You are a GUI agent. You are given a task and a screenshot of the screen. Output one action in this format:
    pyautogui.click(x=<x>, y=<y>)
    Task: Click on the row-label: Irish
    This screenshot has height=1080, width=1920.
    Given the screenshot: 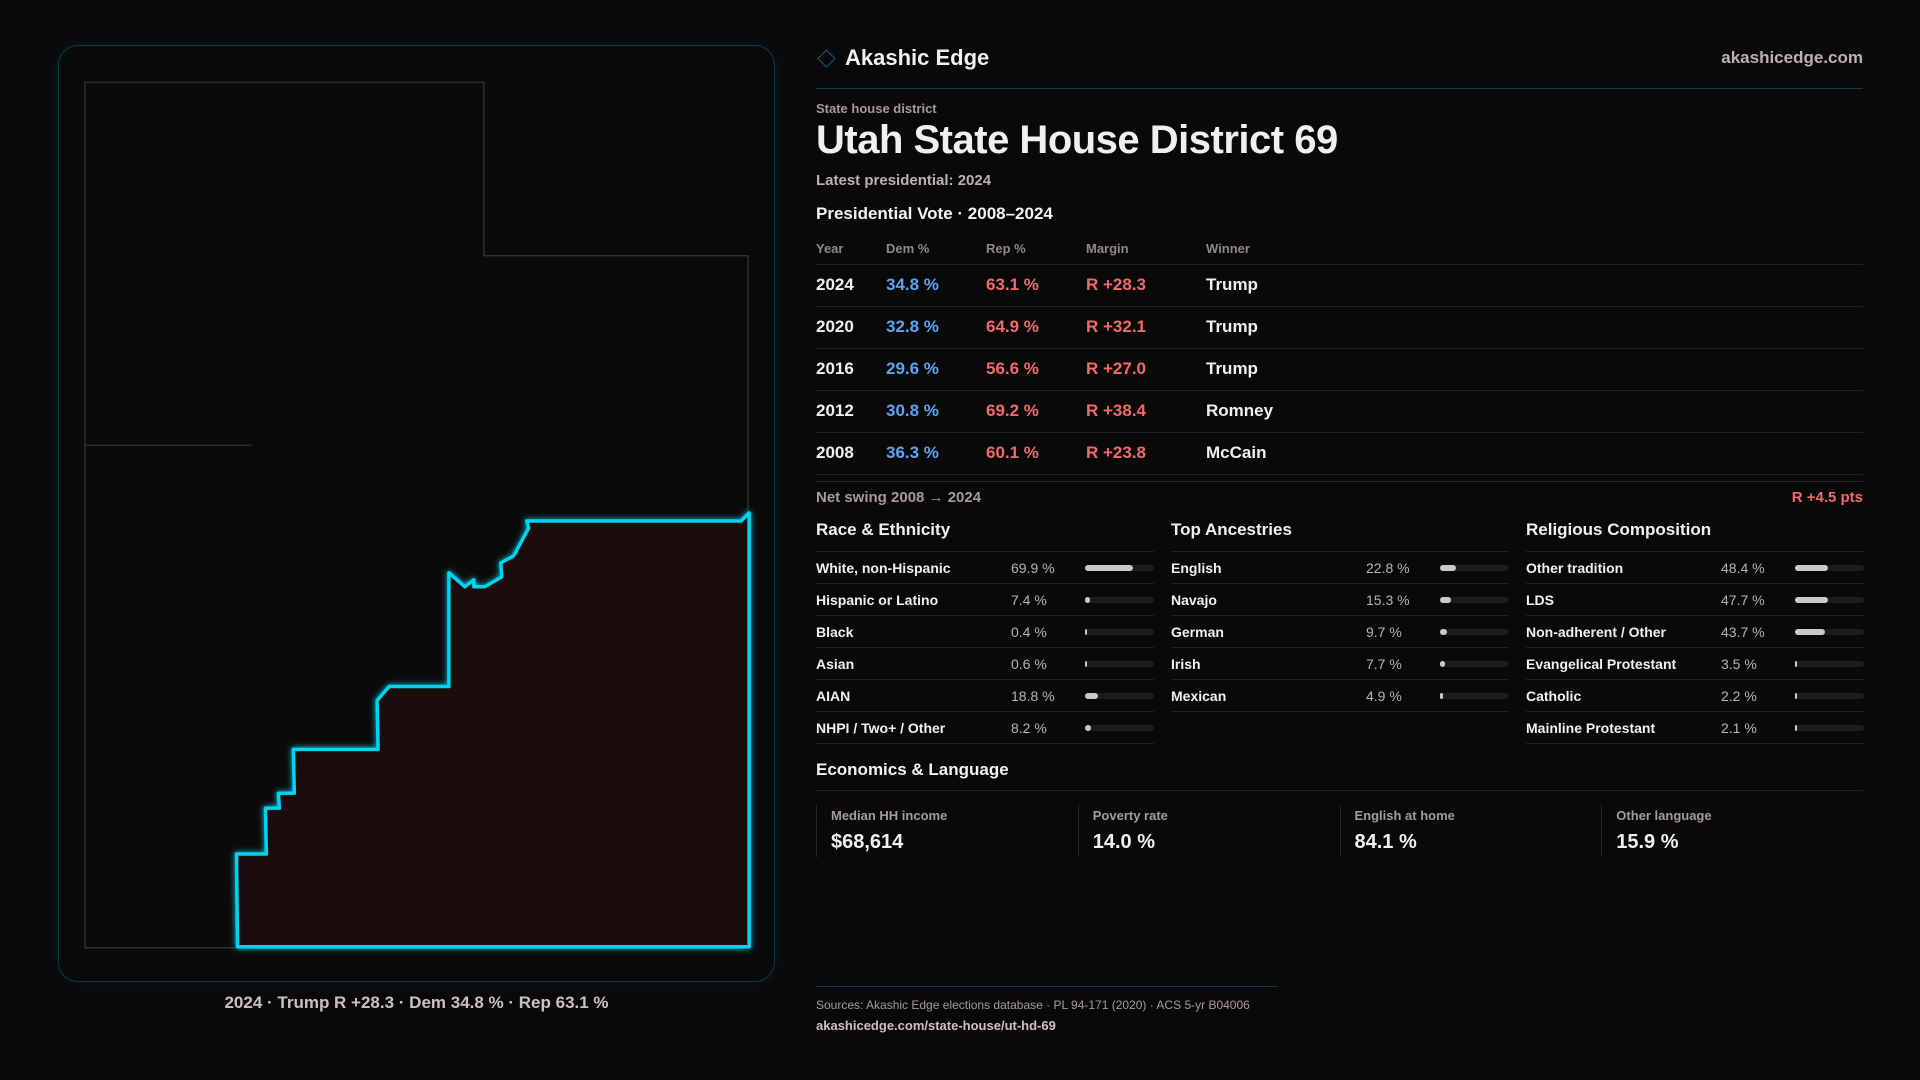 What is the action you would take?
    pyautogui.click(x=1186, y=663)
    